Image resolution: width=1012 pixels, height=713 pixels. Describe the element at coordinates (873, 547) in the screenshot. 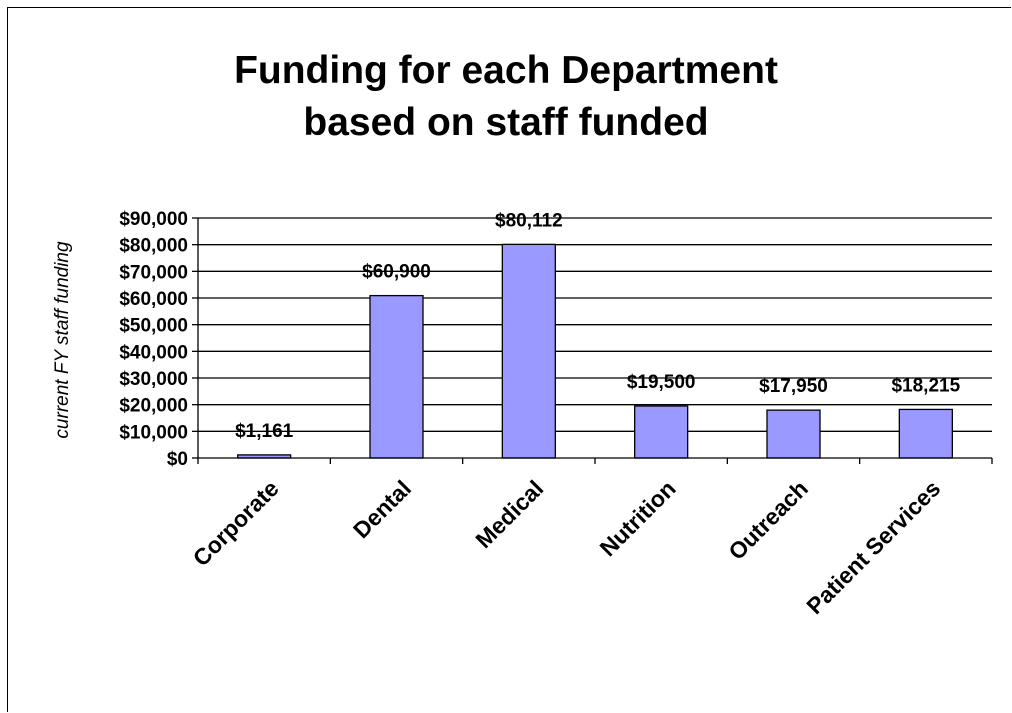

I see `x-tick-label: Patient Services` at that location.